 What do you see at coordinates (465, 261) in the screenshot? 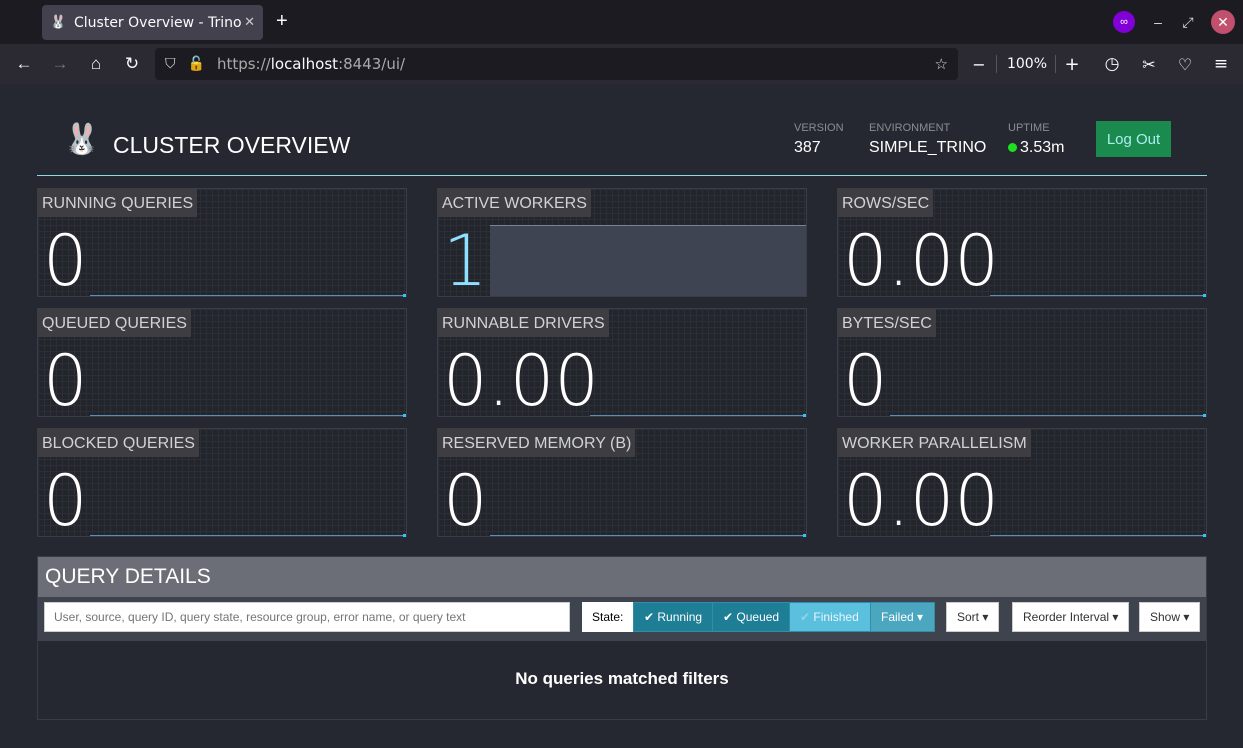
I see `metric-value: 1` at bounding box center [465, 261].